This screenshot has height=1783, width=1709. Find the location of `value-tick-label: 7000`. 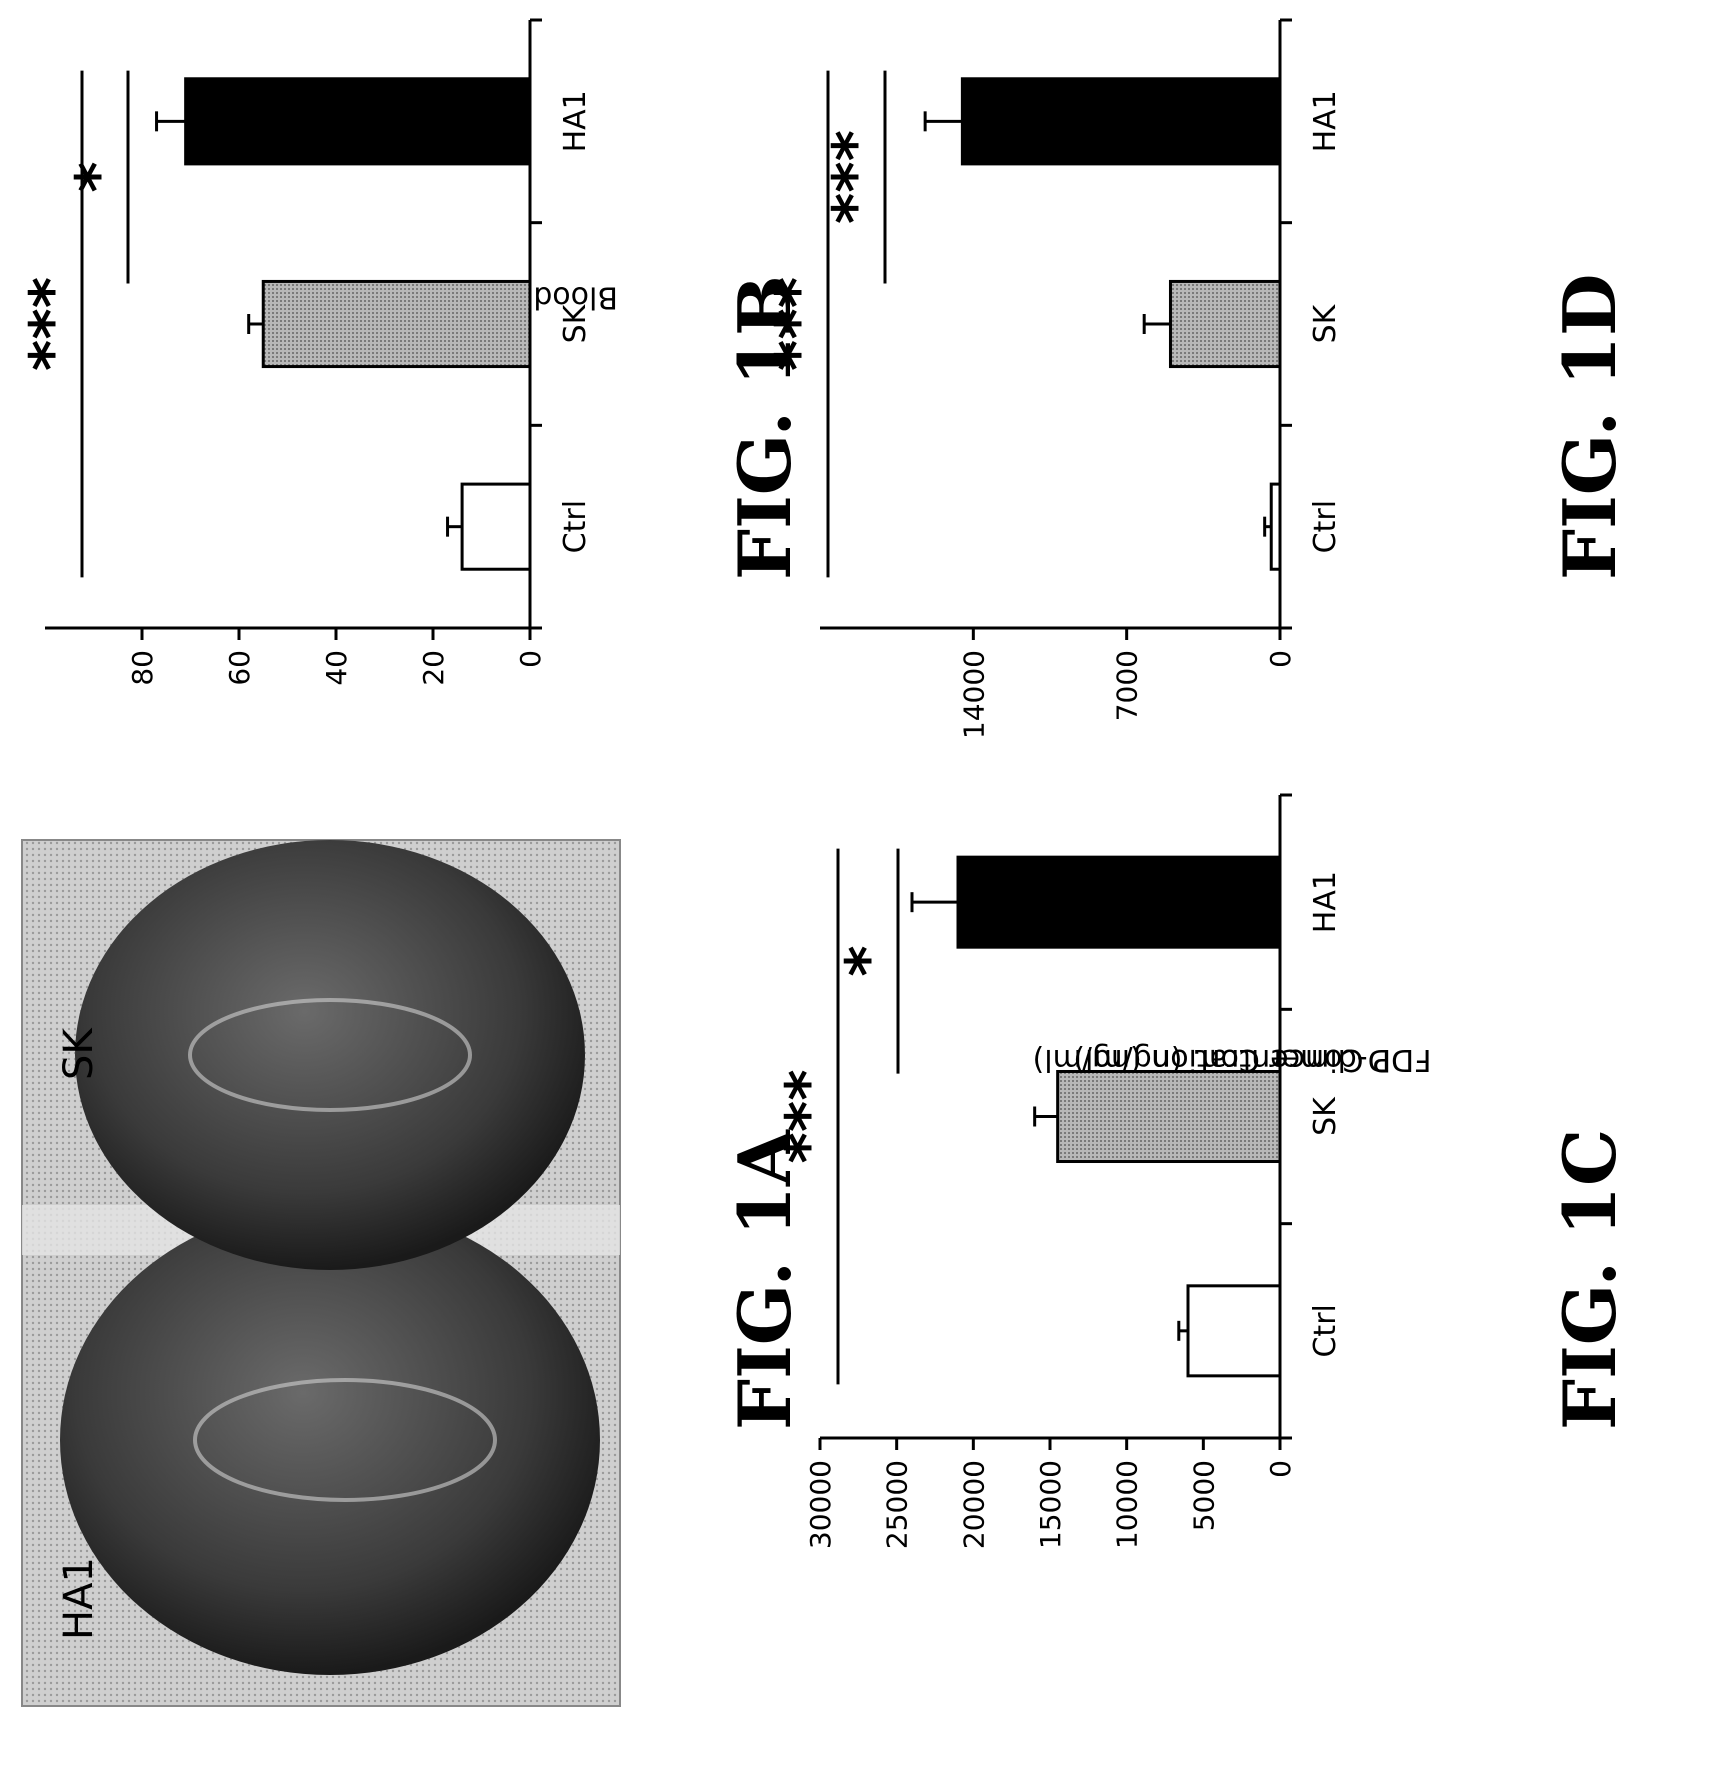

value-tick-label: 7000 is located at coordinates (1127, 685).